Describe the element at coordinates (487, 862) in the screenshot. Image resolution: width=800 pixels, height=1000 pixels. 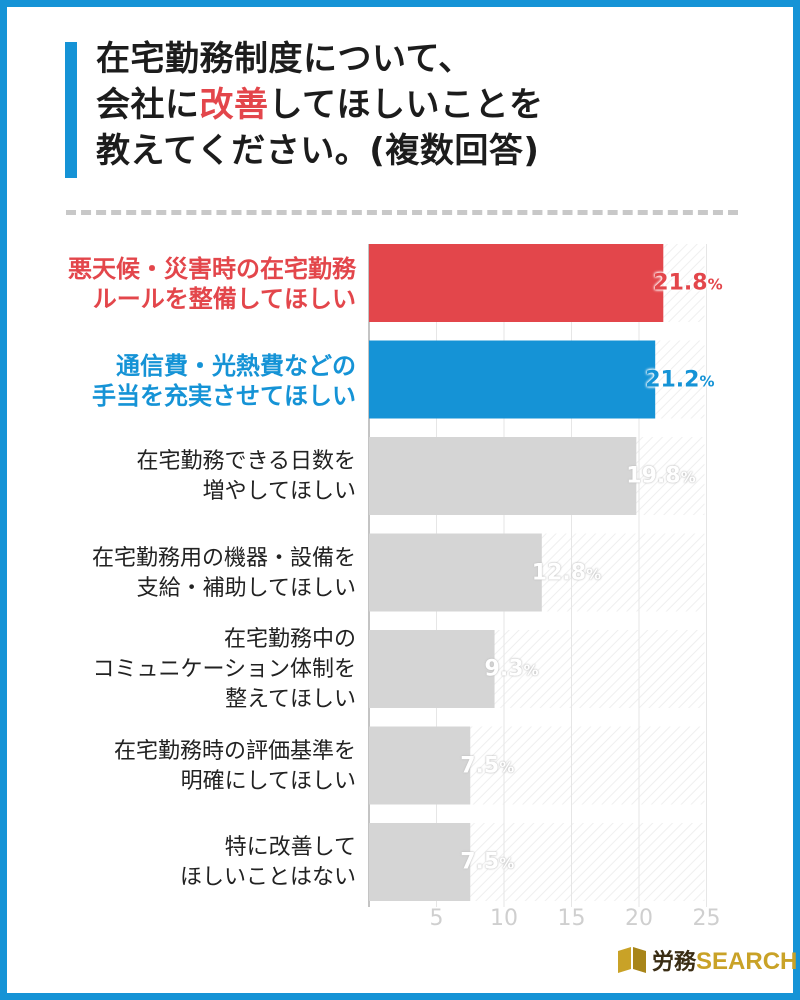
I see `value-label-7: 7.5%` at that location.